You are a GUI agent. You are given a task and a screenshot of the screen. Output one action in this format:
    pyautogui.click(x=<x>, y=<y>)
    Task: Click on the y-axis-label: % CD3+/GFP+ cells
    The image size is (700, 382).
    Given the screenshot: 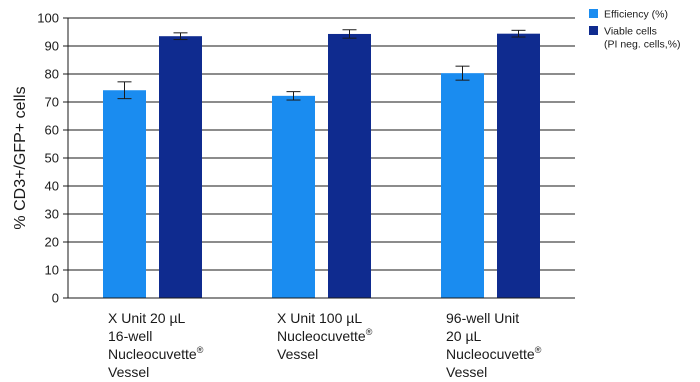 What is the action you would take?
    pyautogui.click(x=20, y=157)
    